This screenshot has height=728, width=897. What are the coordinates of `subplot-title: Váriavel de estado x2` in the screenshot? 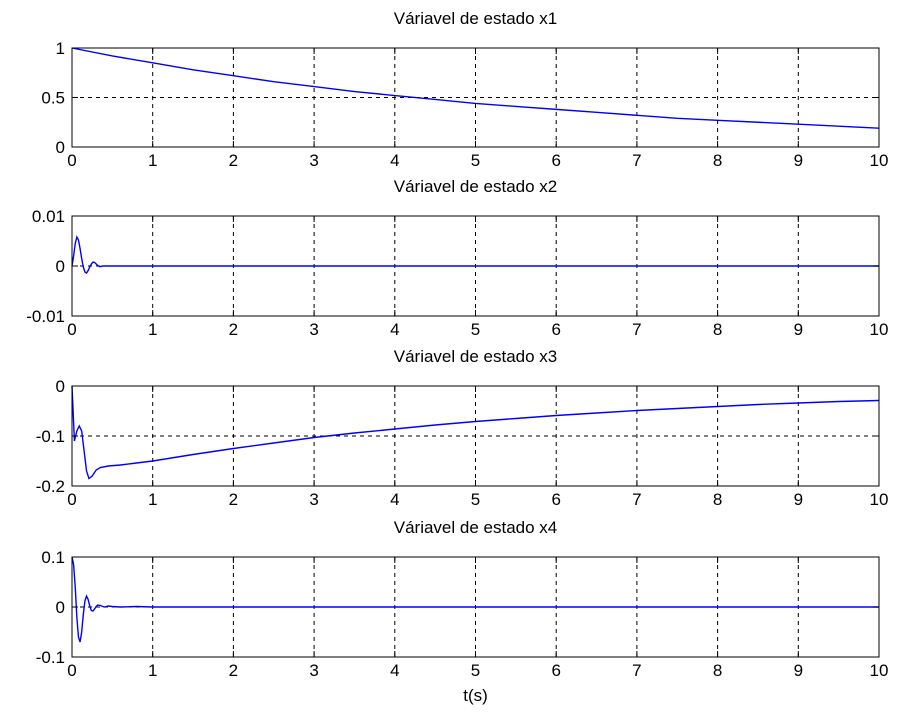 It's located at (476, 186).